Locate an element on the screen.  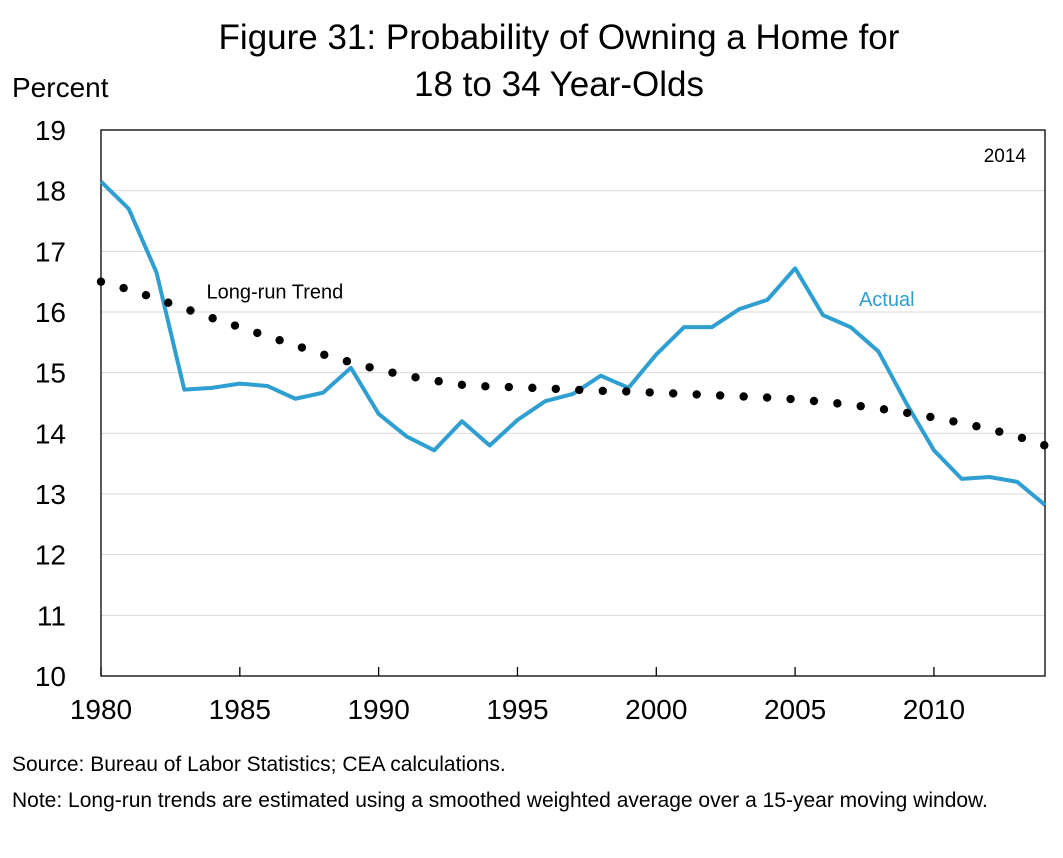
x-tick-label-1985: 1985 is located at coordinates (240, 709).